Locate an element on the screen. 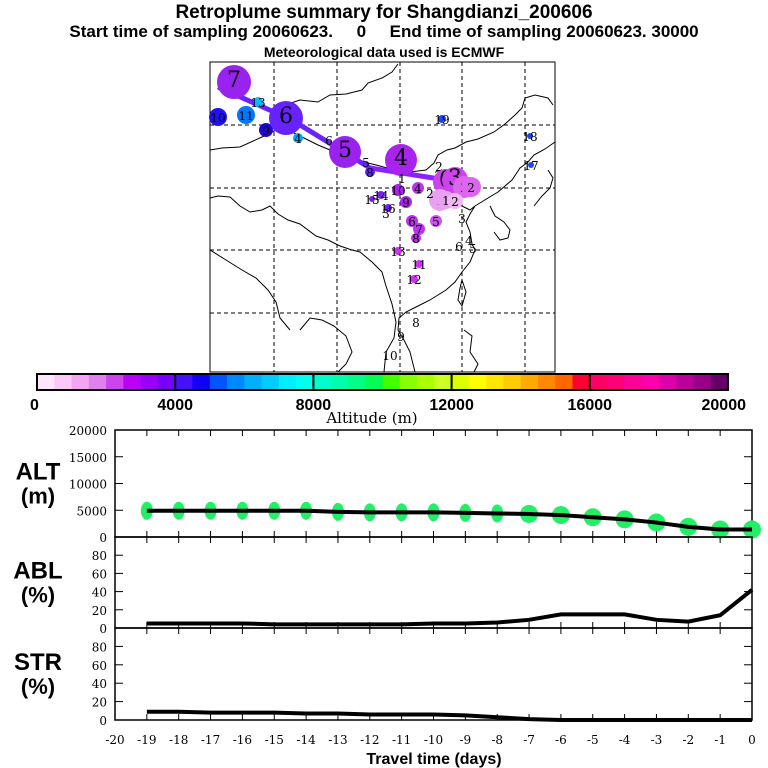  y-tick-label: 40 is located at coordinates (99, 684).